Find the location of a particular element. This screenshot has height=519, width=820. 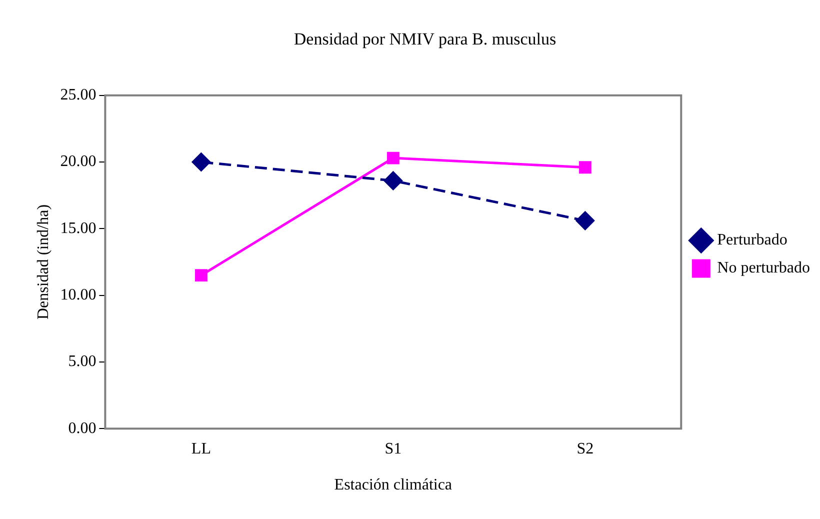

y-tick-label: 20.00 is located at coordinates (78, 161).